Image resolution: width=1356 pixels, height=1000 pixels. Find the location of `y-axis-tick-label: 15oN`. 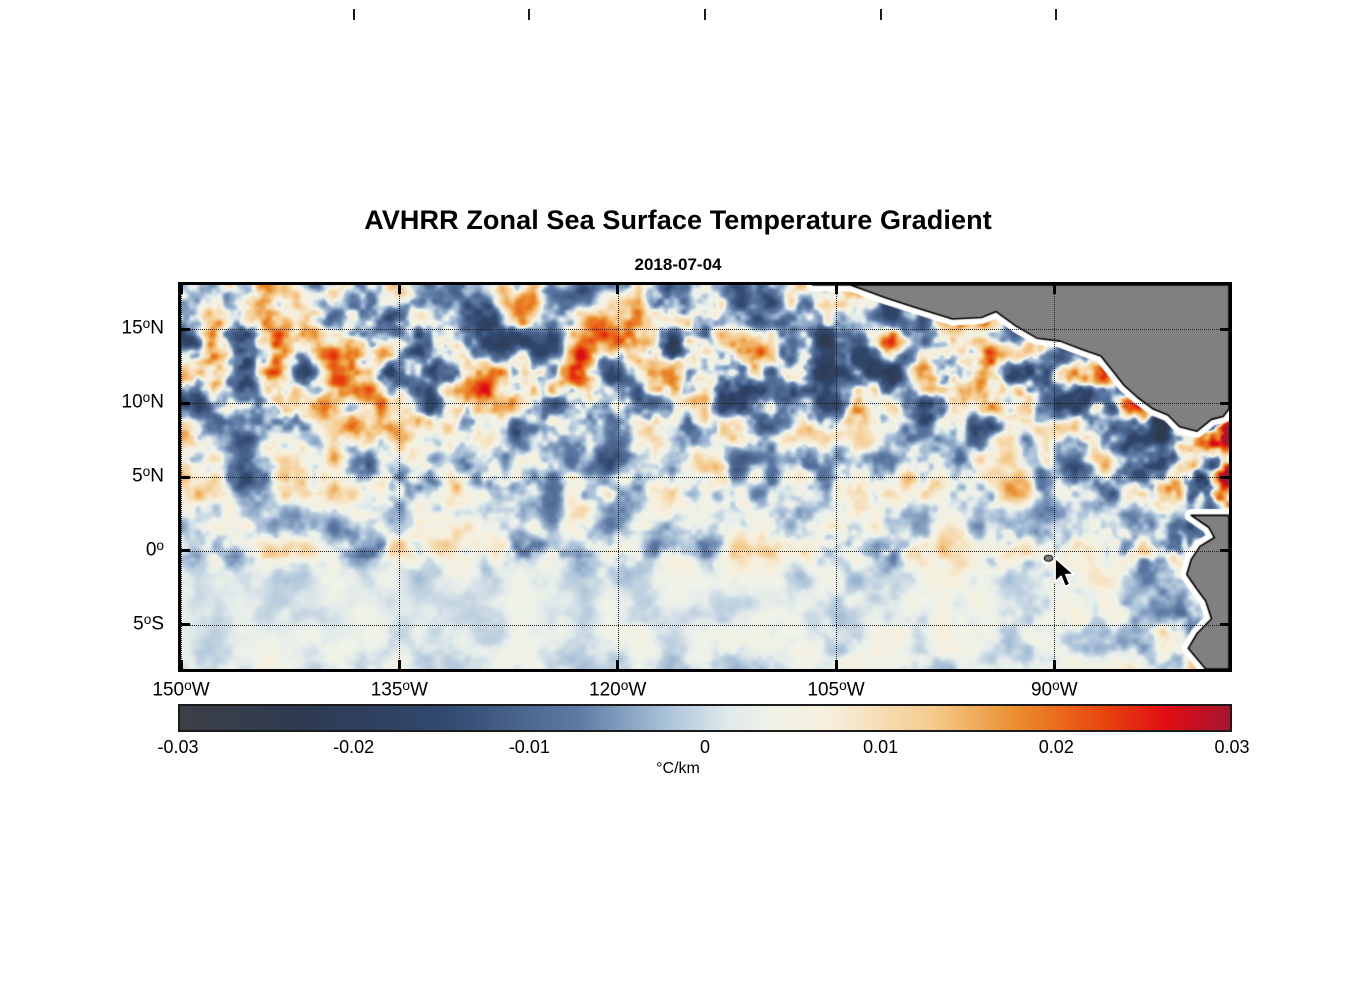

y-axis-tick-label: 15oN is located at coordinates (142, 328).